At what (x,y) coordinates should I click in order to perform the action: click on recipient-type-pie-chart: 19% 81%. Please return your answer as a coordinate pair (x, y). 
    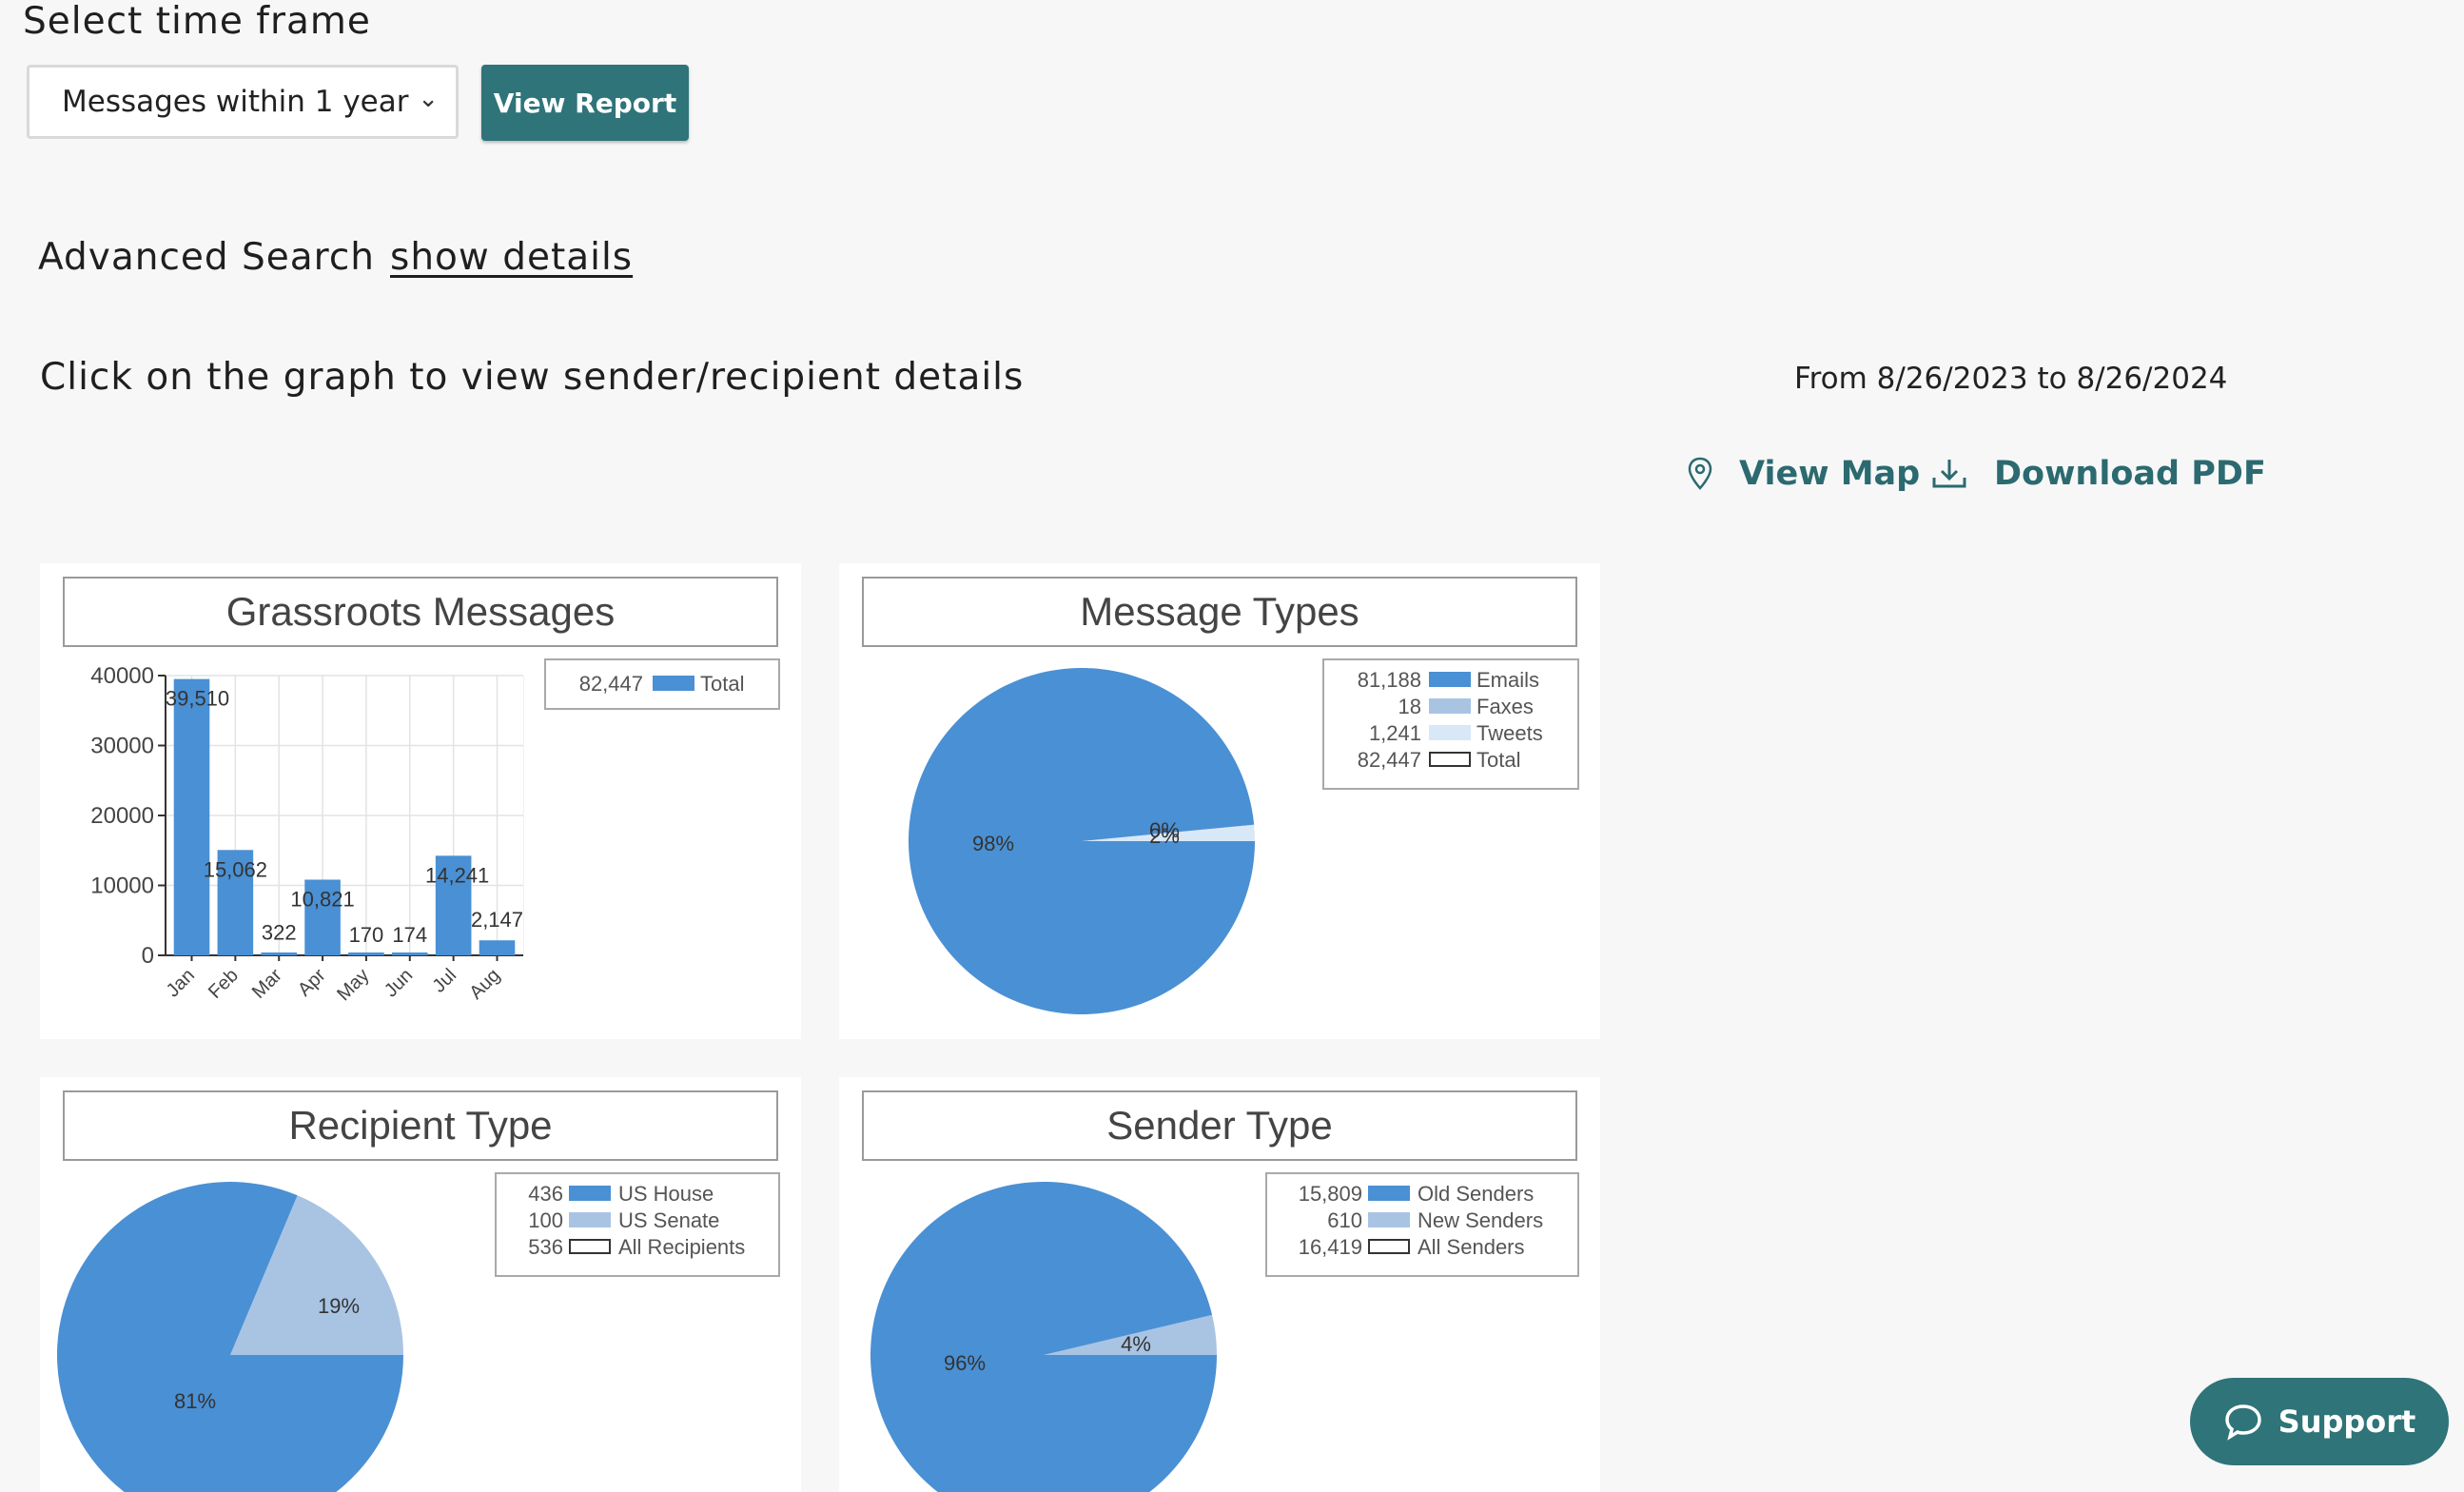
    Looking at the image, I should click on (420, 1284).